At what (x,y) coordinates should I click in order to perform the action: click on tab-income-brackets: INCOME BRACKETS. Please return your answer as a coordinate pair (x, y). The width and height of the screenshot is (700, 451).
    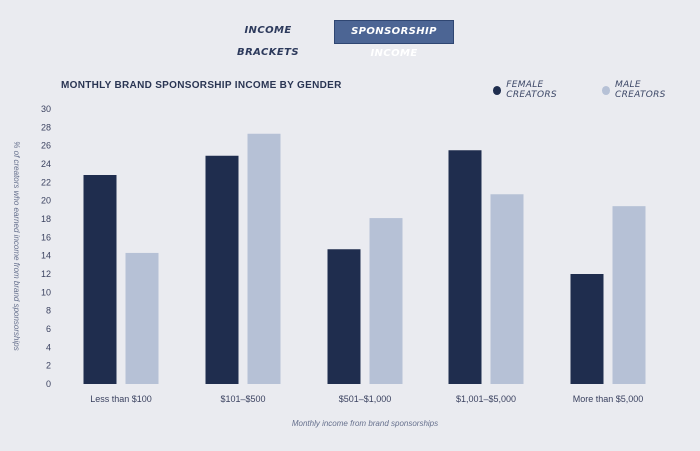
    Looking at the image, I should click on (268, 41).